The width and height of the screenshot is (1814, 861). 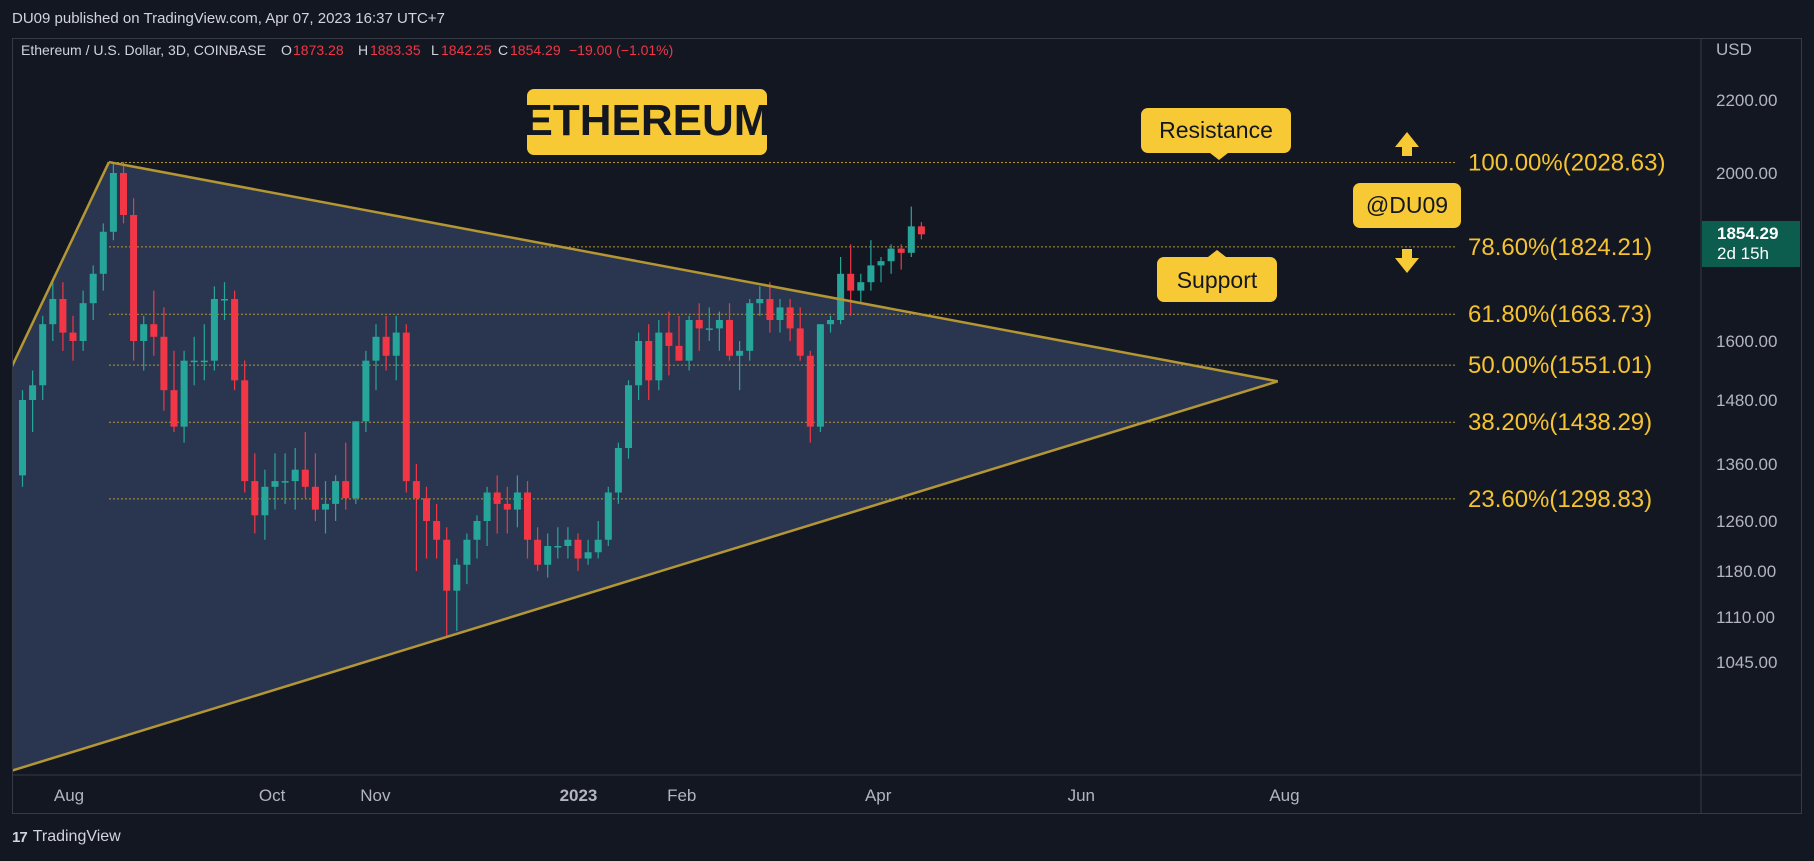 What do you see at coordinates (1745, 617) in the screenshot?
I see `price-tick-label: 1110.00` at bounding box center [1745, 617].